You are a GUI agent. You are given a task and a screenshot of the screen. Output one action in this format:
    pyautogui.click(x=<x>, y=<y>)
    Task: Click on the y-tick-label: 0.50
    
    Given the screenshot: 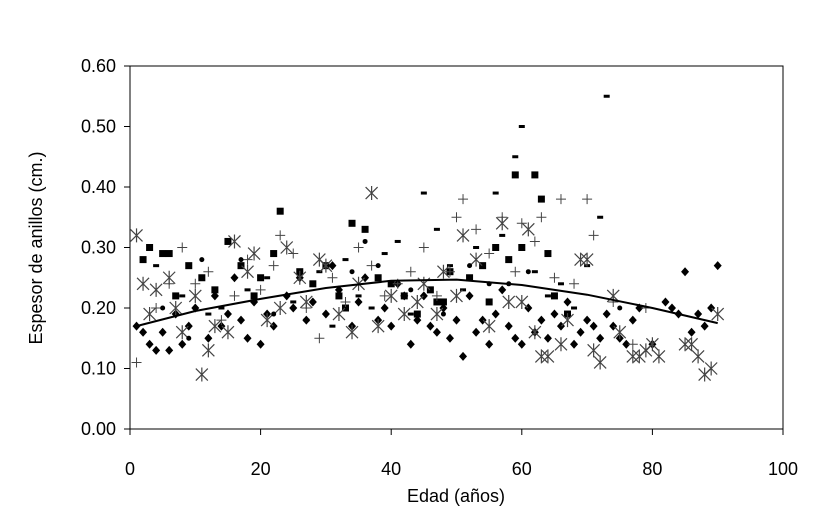 What is the action you would take?
    pyautogui.click(x=98, y=127)
    